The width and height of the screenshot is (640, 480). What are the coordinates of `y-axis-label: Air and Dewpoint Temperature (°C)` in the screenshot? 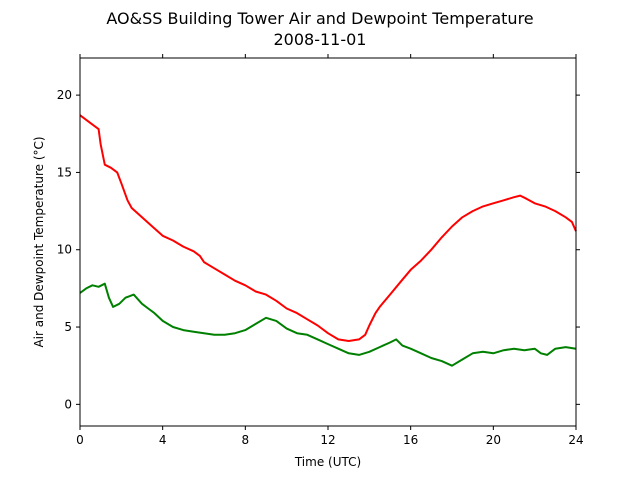 It's located at (39, 241).